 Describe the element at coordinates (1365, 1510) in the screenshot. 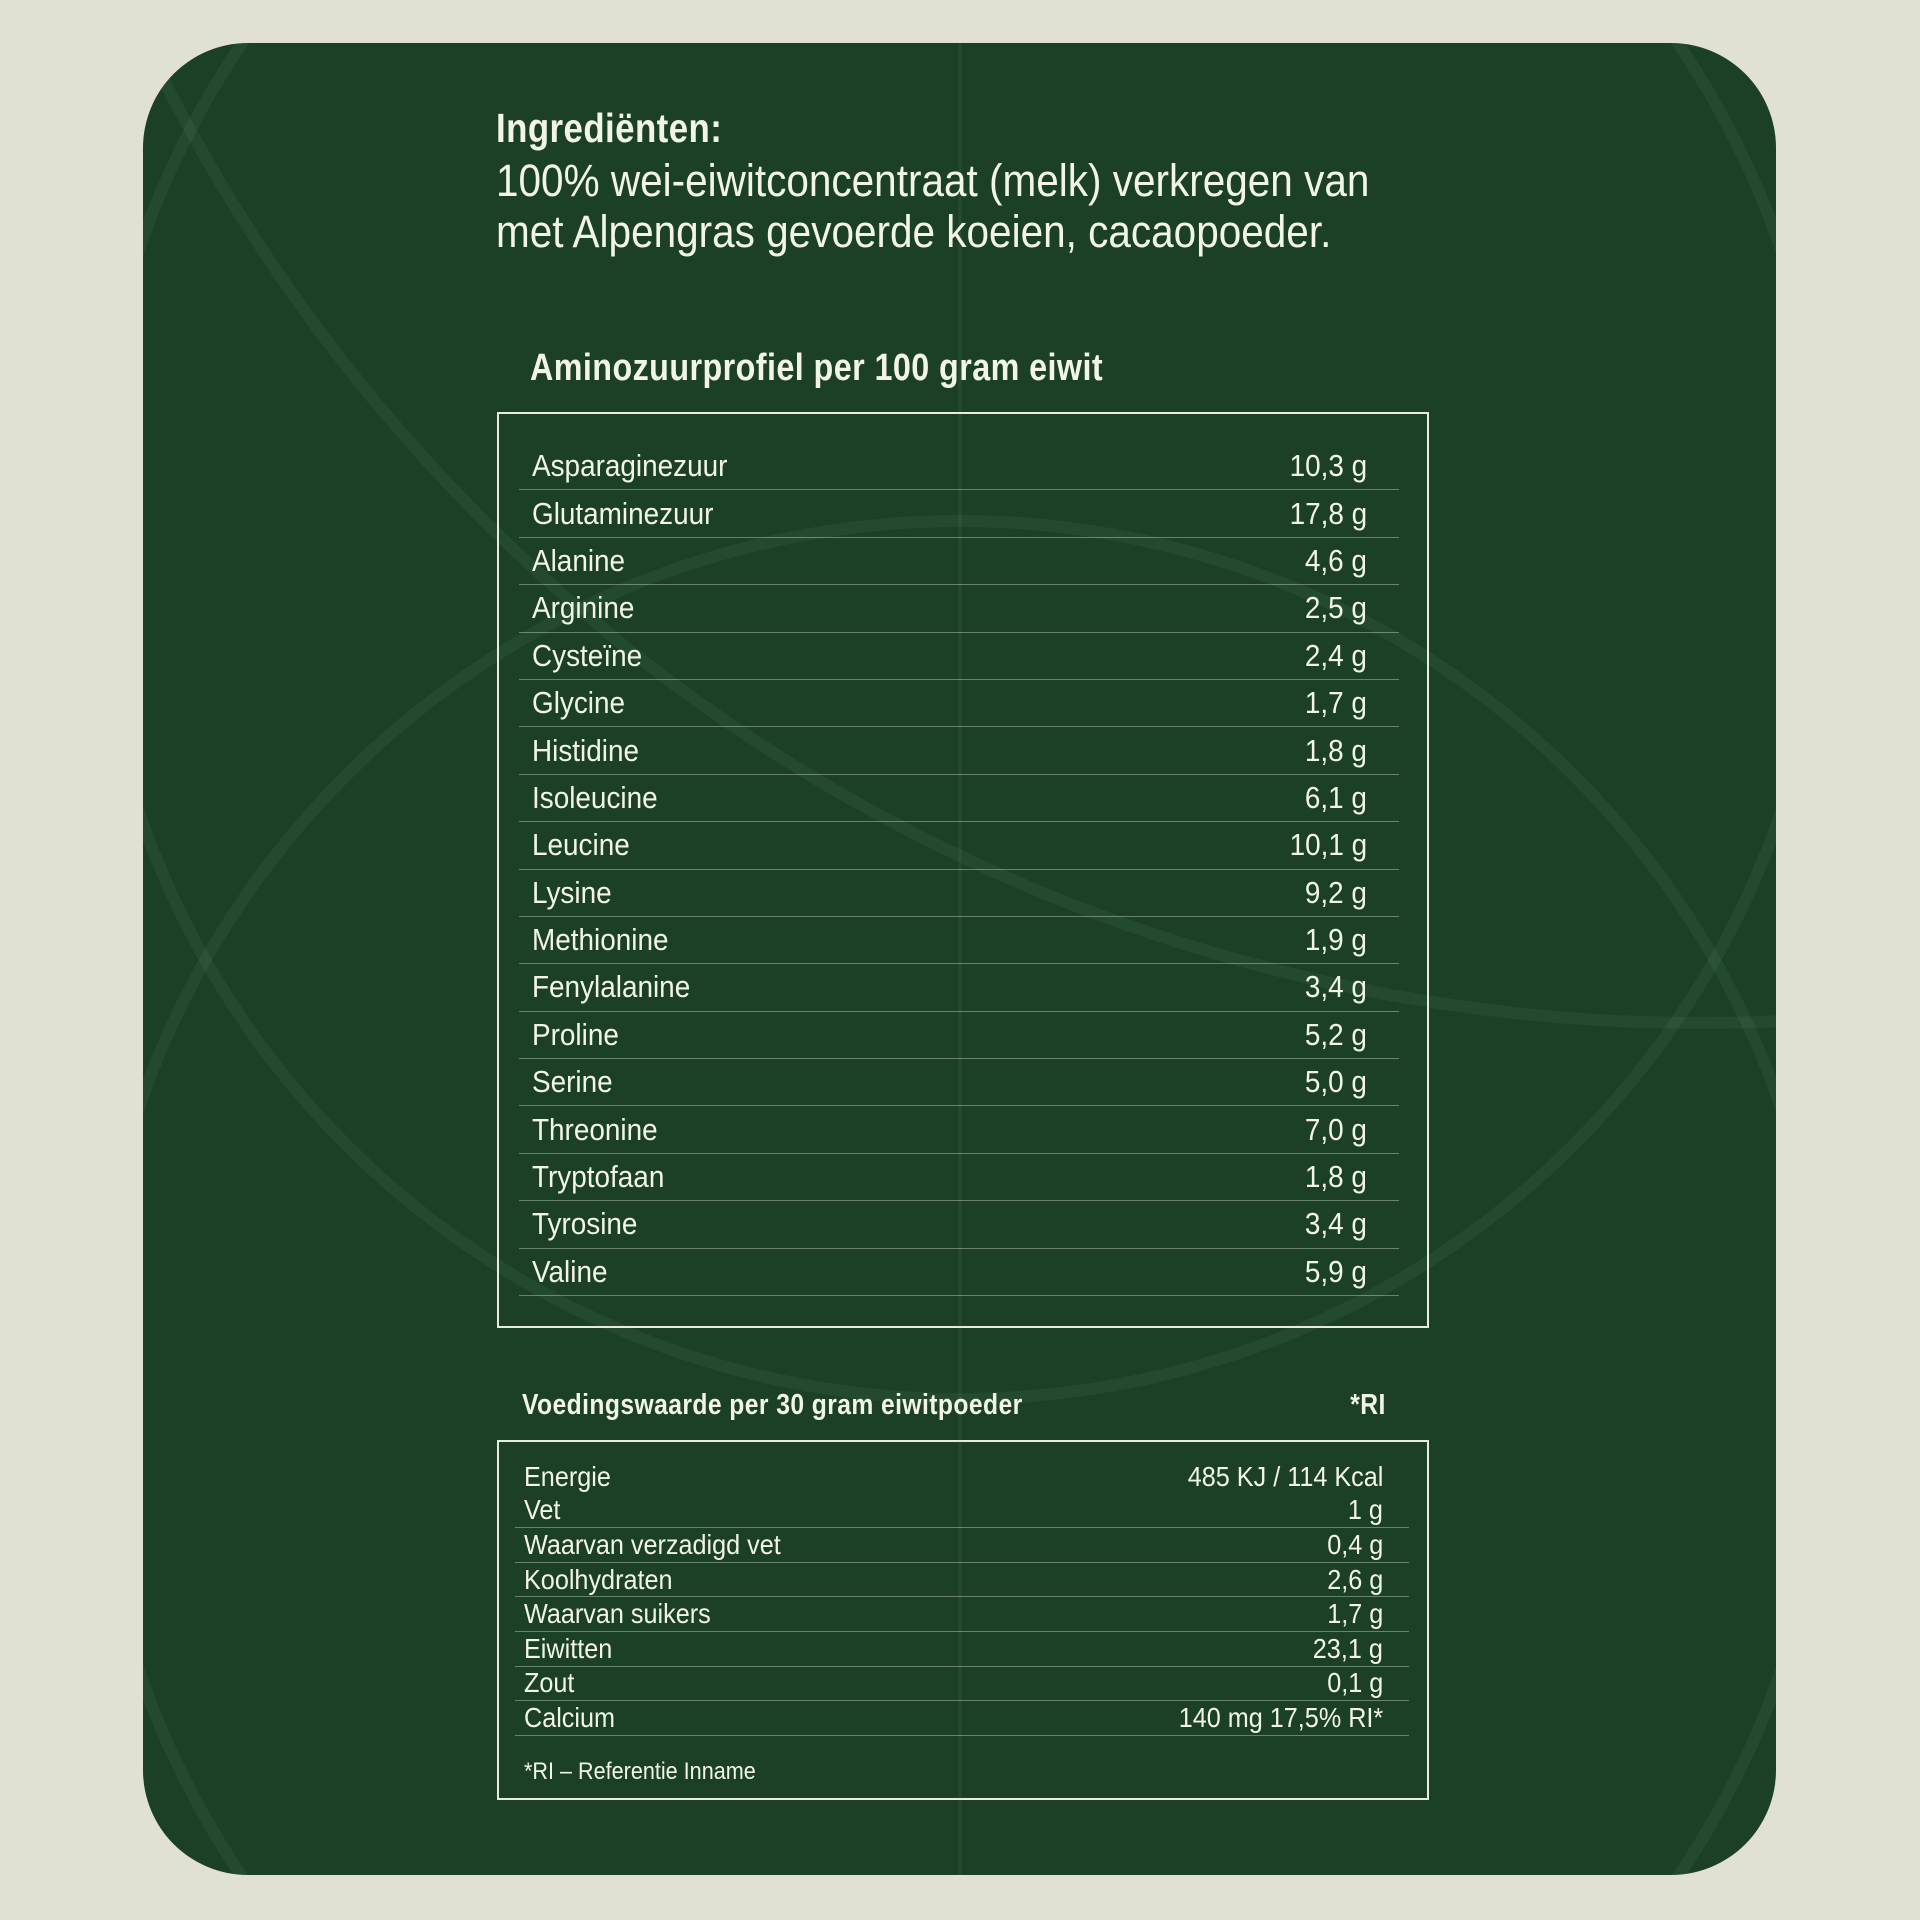

I see `nutrition-row-value: 1 g` at that location.